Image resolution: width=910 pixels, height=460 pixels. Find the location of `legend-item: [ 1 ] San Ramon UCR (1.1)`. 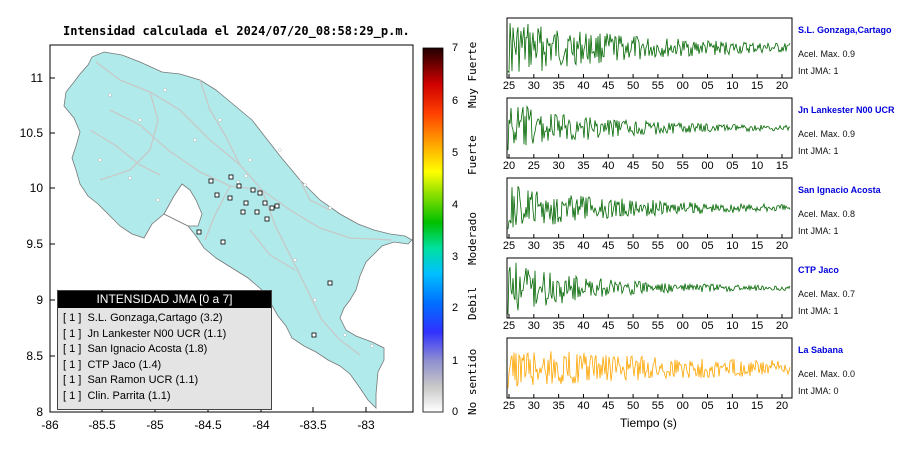

legend-item: [ 1 ] San Ramon UCR (1.1) is located at coordinates (131, 380).